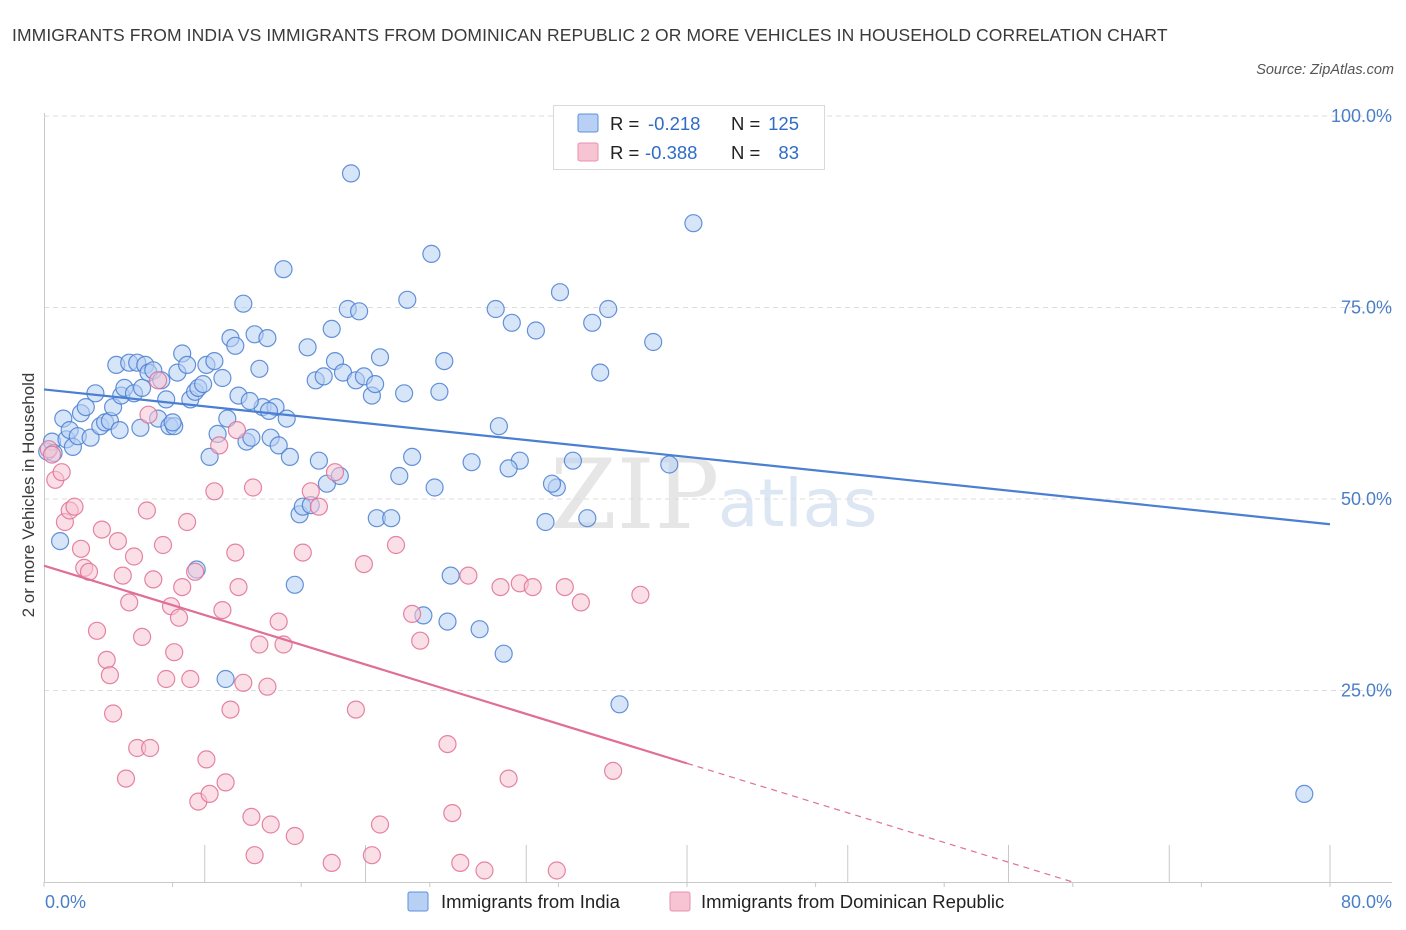 This screenshot has width=1406, height=930. I want to click on legend-r-label-india: R =, so click(624, 123).